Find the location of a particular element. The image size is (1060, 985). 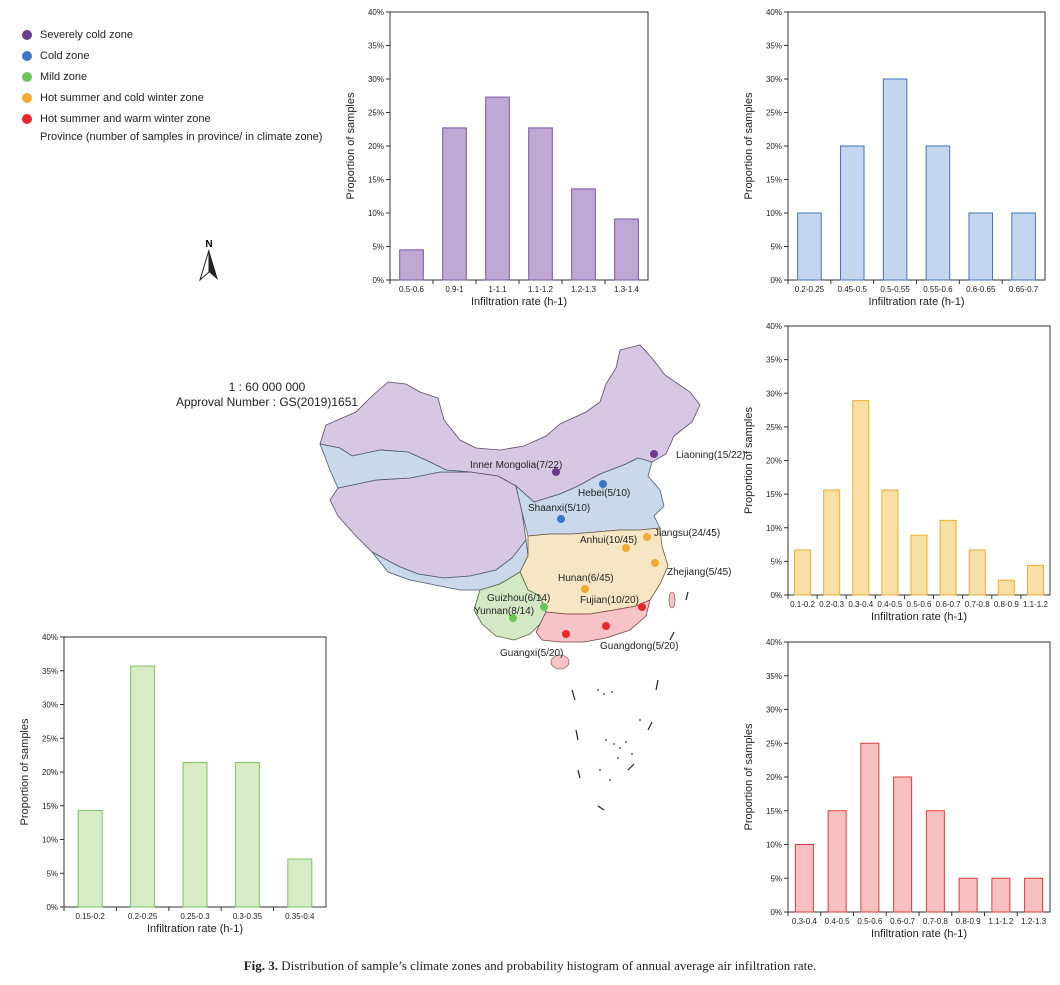

x-tick-label: 0.7-0.8 is located at coordinates (977, 604).